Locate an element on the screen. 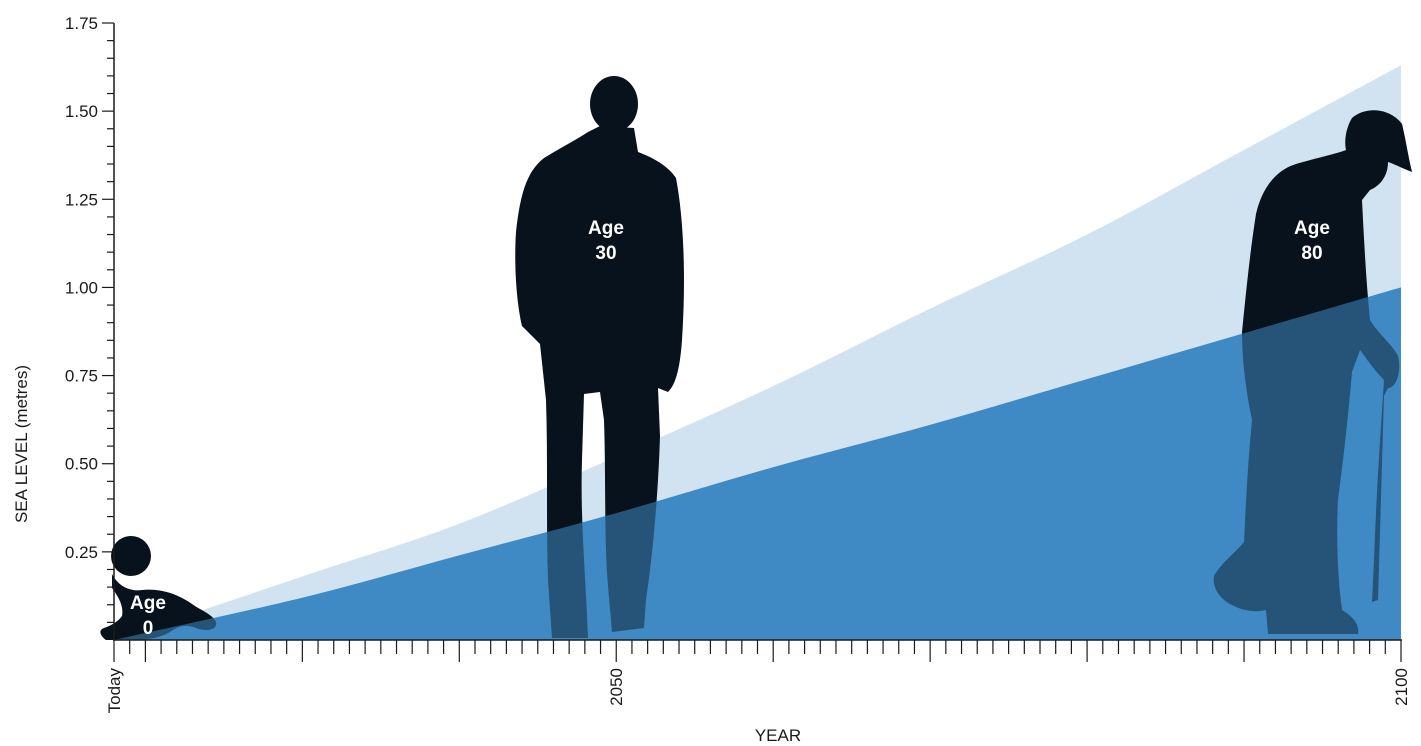 This screenshot has width=1421, height=746. y-tick-label: 1.25 is located at coordinates (81, 199).